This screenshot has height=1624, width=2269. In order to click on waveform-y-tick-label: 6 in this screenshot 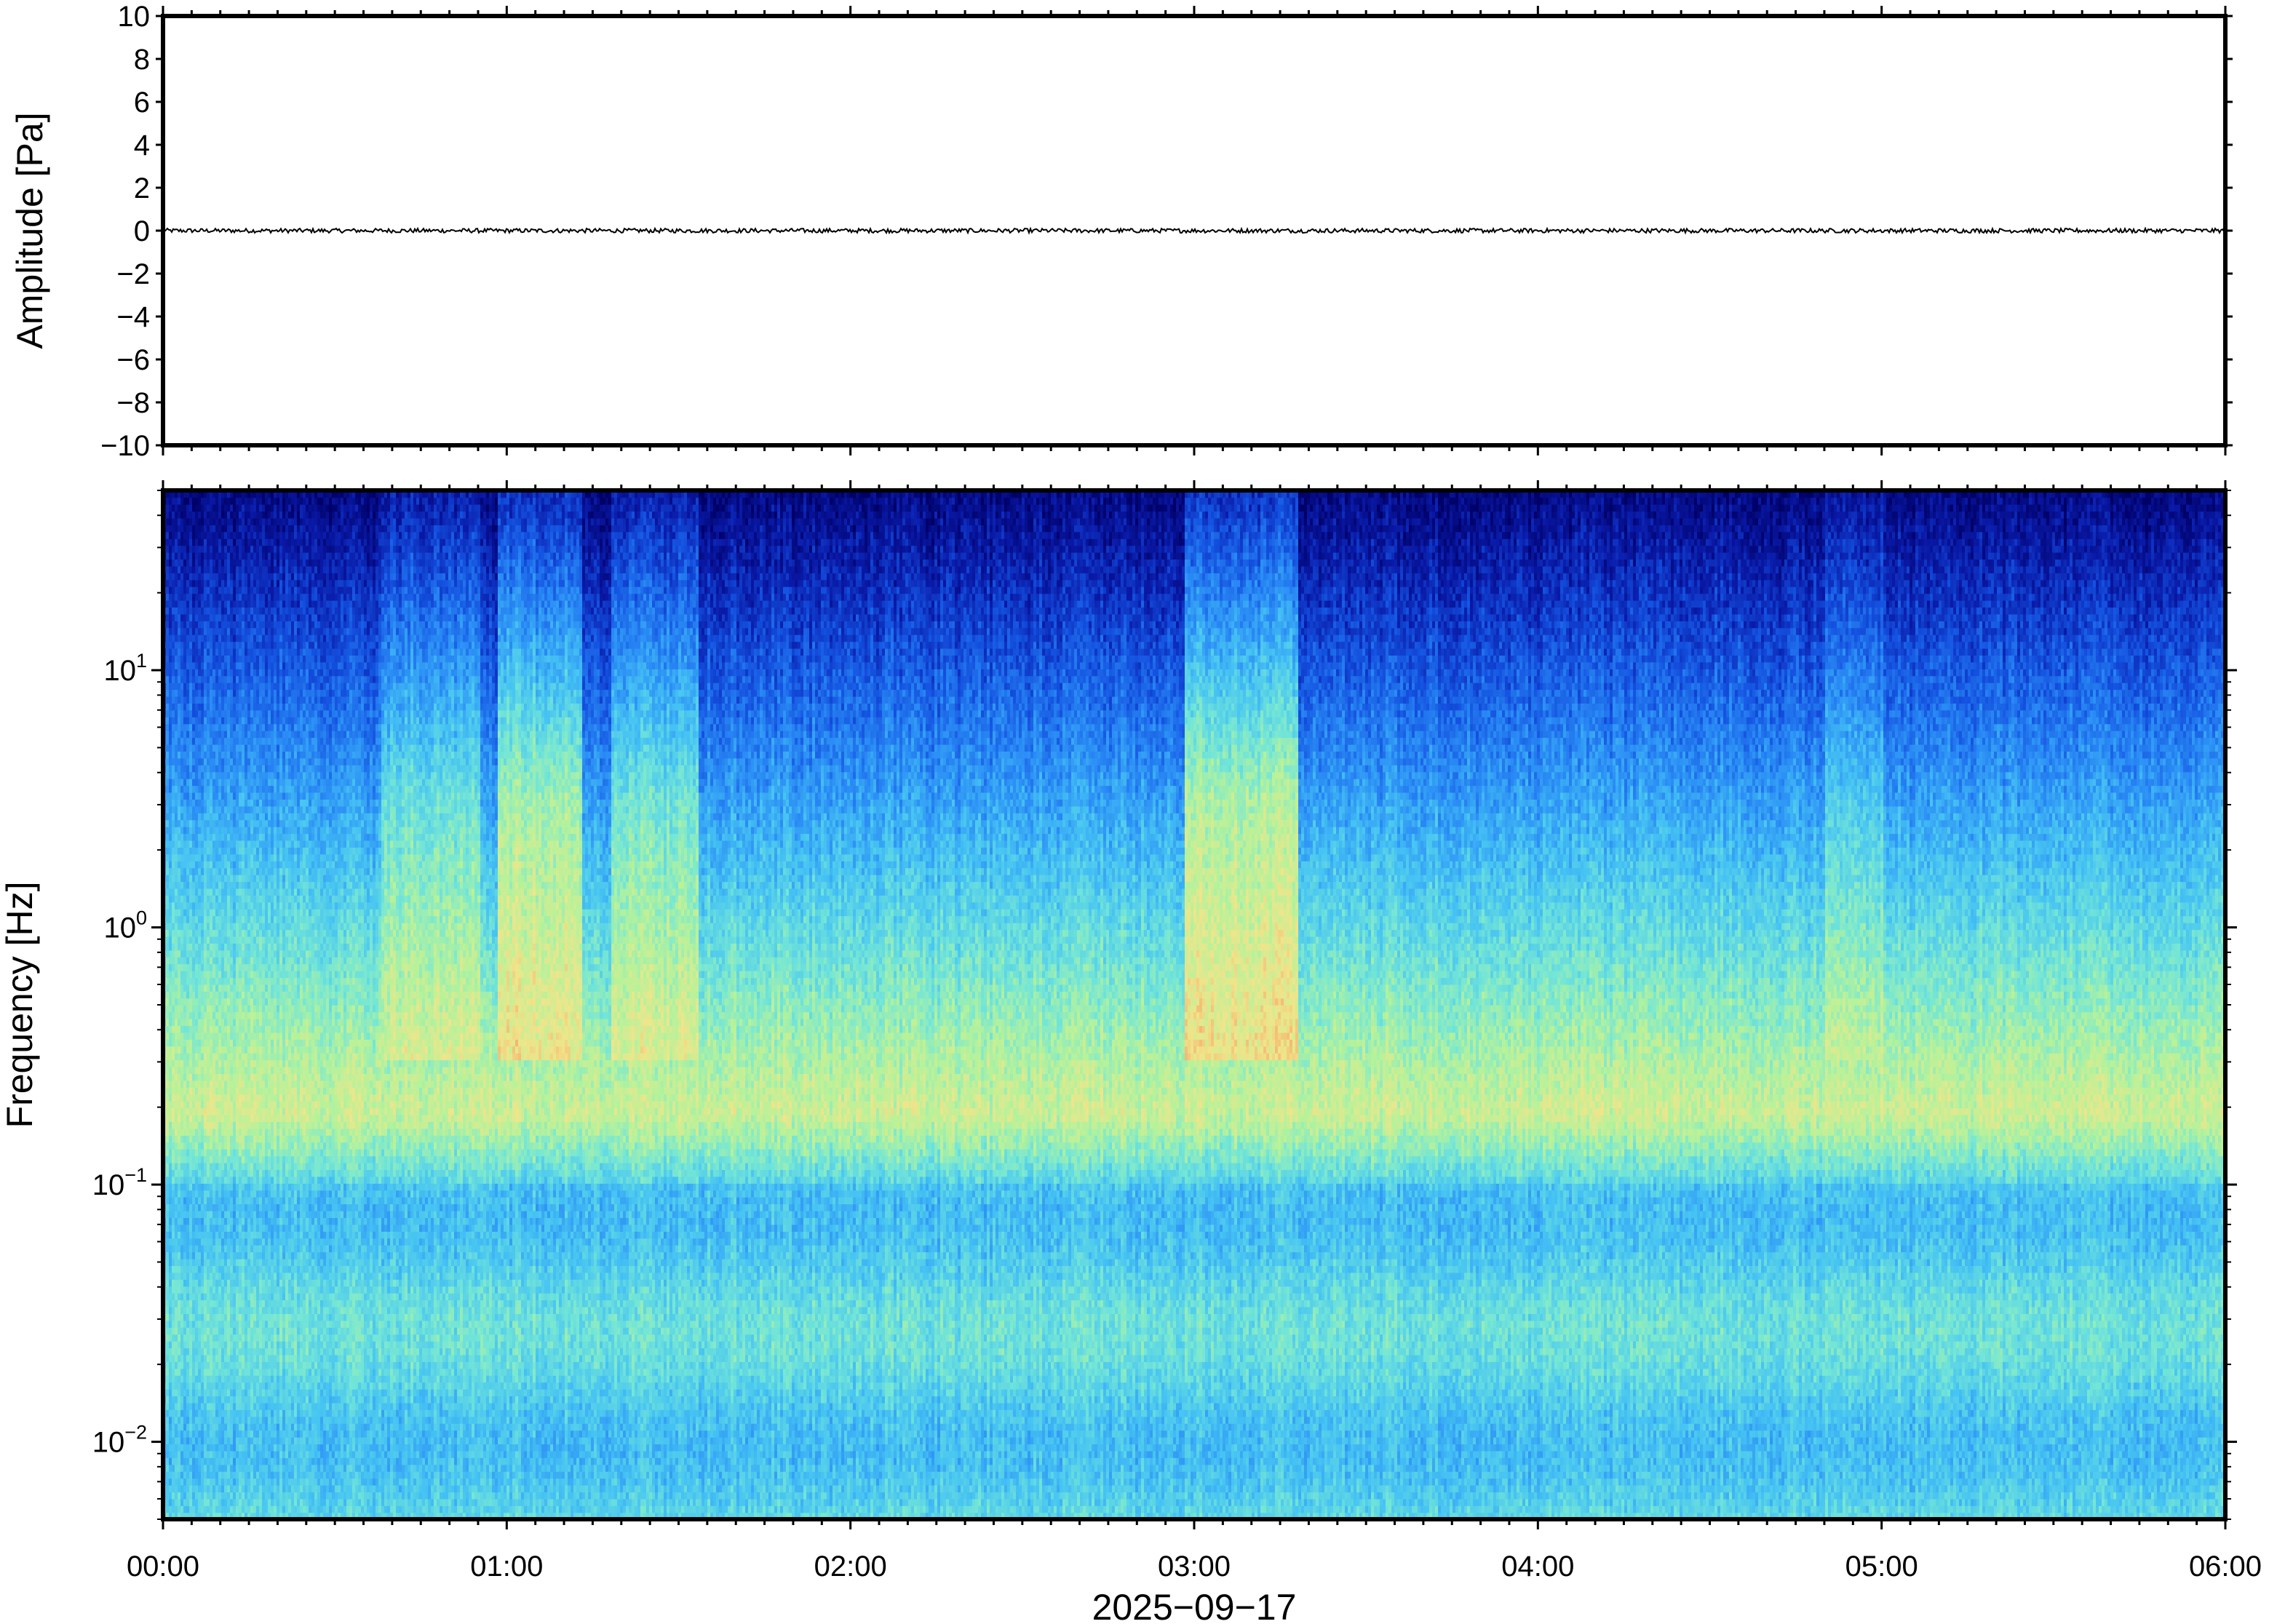, I will do `click(142, 103)`.